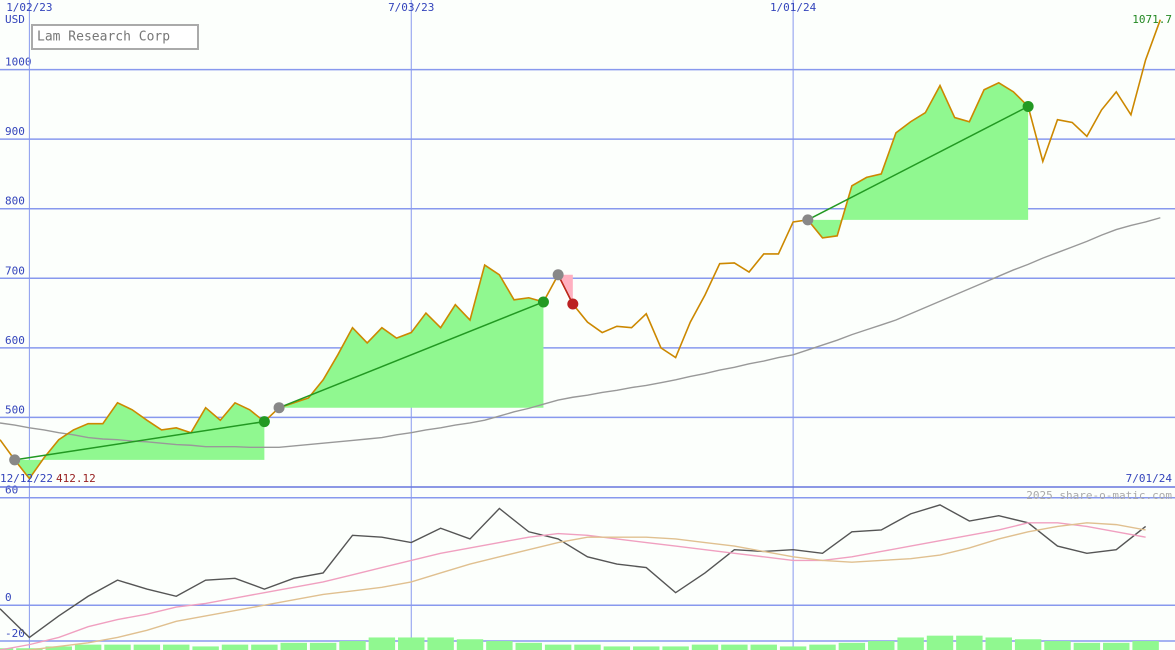  I want to click on last-value-label: 1071.7, so click(1152, 19).